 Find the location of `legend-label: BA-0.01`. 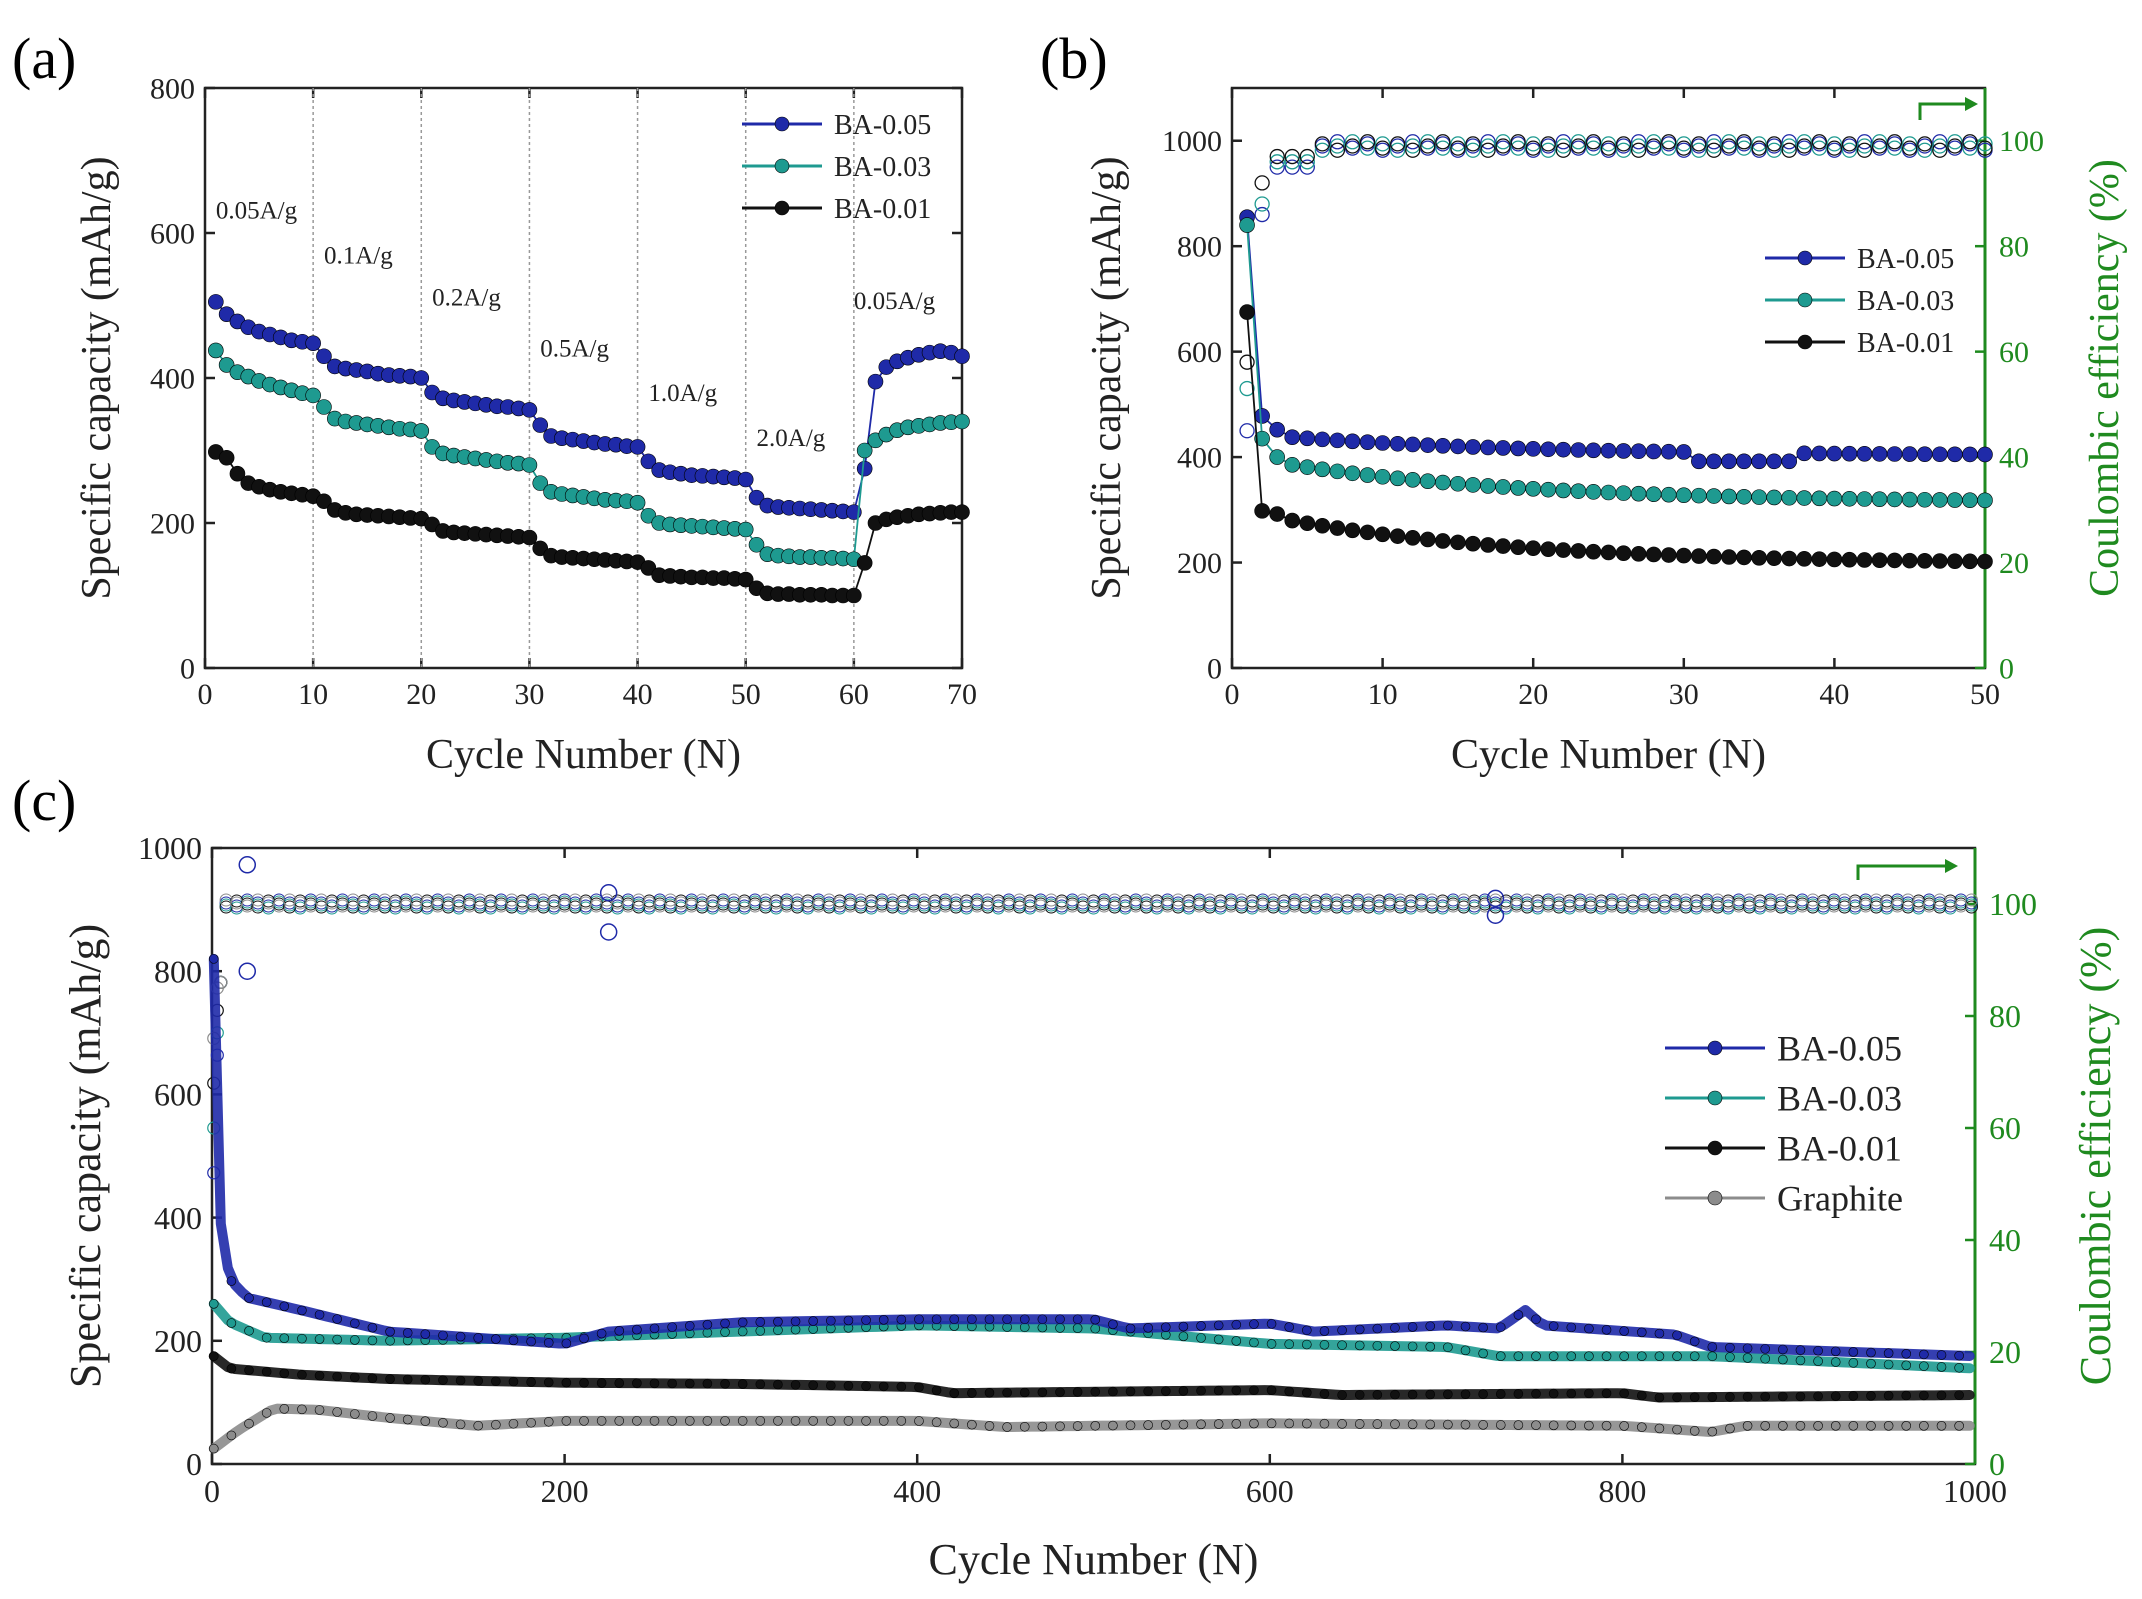

legend-label: BA-0.01 is located at coordinates (1905, 343).